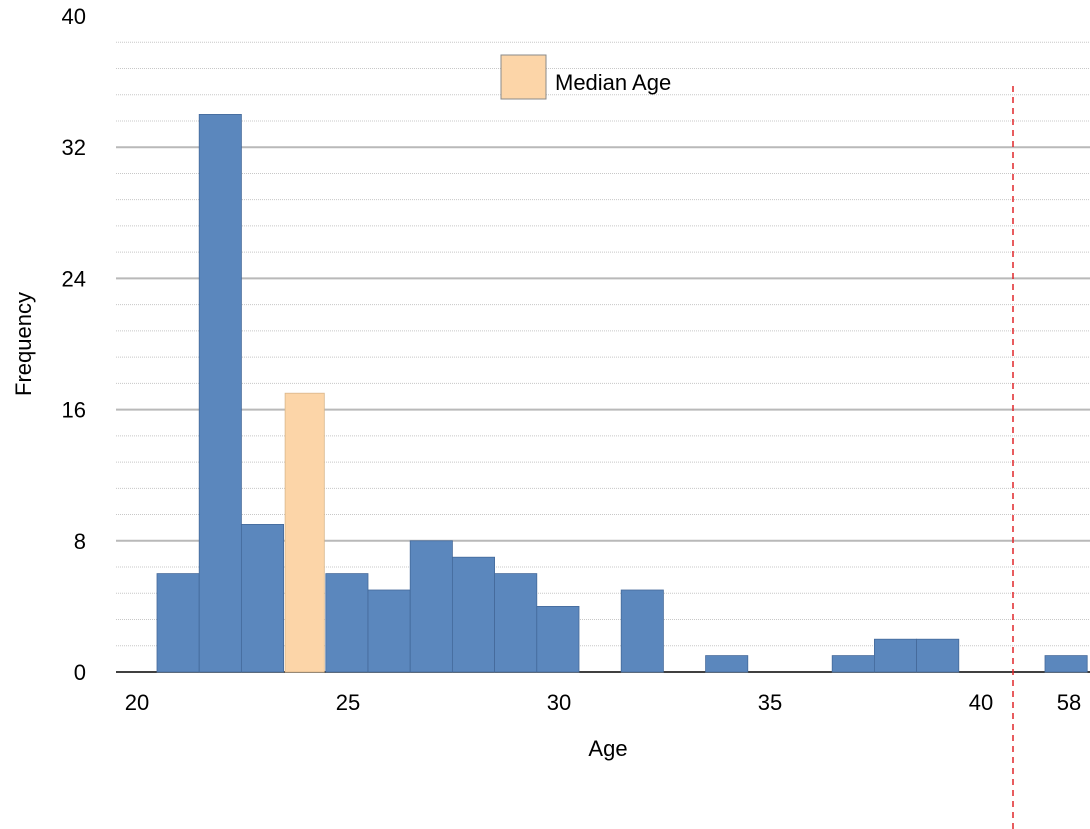 Image resolution: width=1090 pixels, height=829 pixels. Describe the element at coordinates (74, 344) in the screenshot. I see `y-tick-labels: 0 8 16 24 32 40` at that location.